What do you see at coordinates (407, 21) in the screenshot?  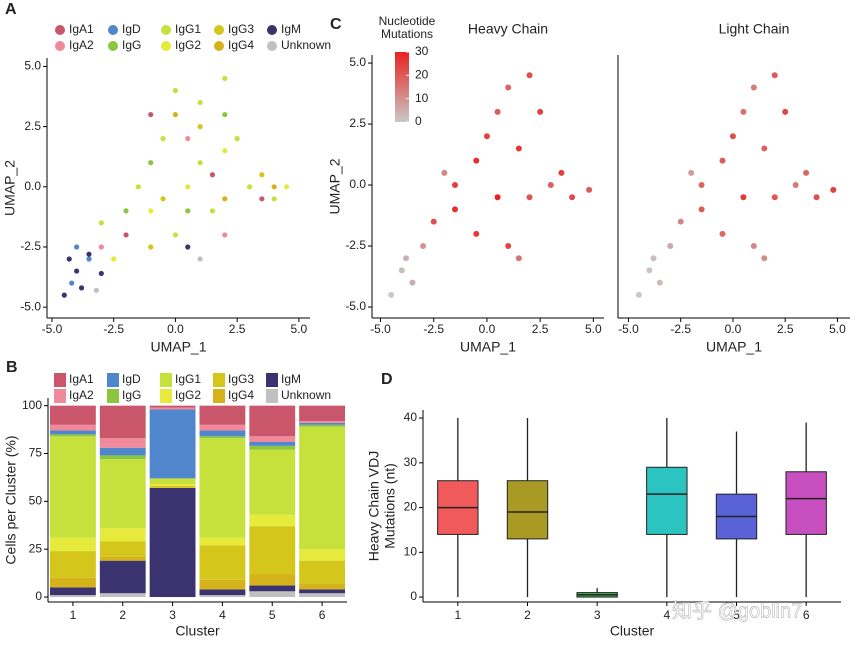 I see `colorbar-title: Nucleotide` at bounding box center [407, 21].